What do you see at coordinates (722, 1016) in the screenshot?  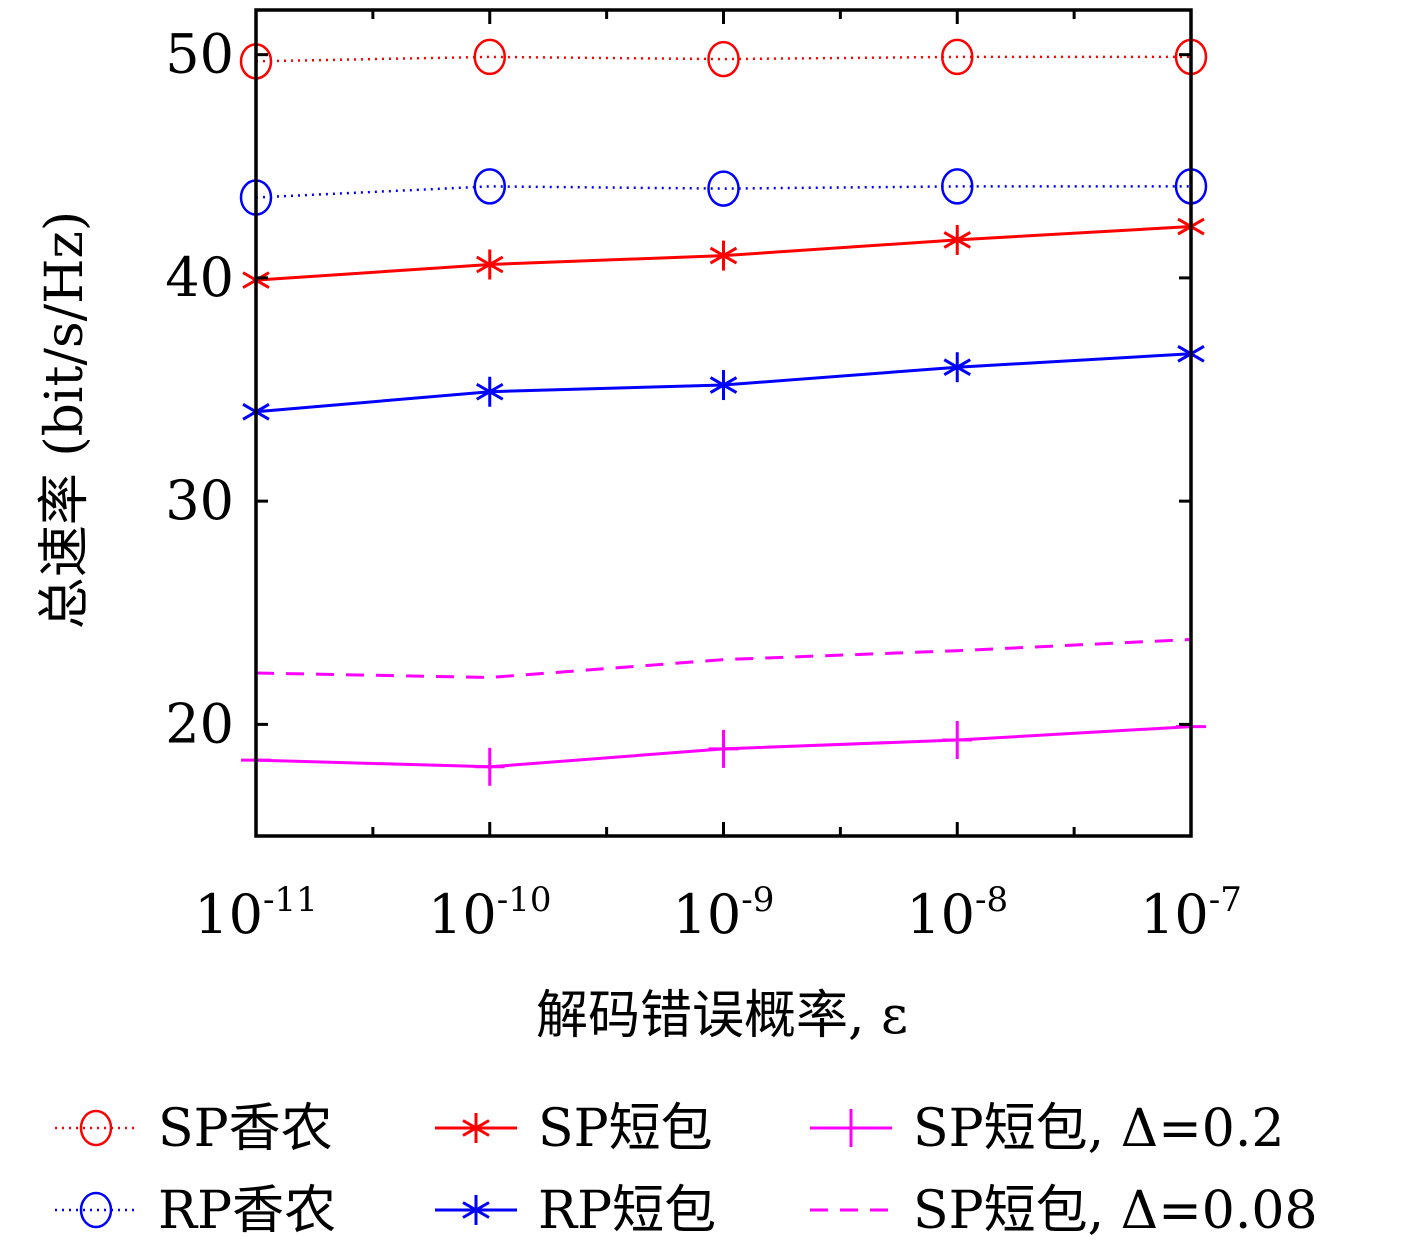 I see `x-axis-label: 解码错误概率, ε` at bounding box center [722, 1016].